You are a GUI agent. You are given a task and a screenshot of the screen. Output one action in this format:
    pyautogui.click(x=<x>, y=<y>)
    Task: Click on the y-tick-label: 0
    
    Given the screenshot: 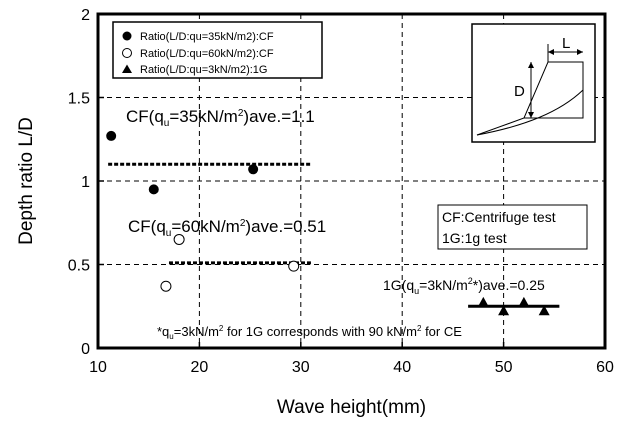 What is the action you would take?
    pyautogui.click(x=85, y=349)
    